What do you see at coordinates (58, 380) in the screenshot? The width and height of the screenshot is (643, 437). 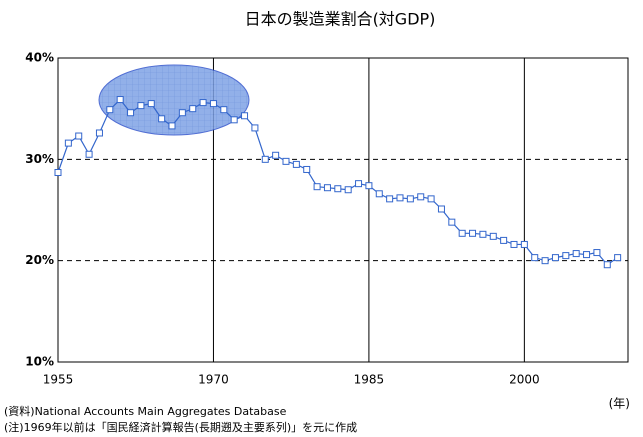 I see `x-tick-label: 1955` at bounding box center [58, 380].